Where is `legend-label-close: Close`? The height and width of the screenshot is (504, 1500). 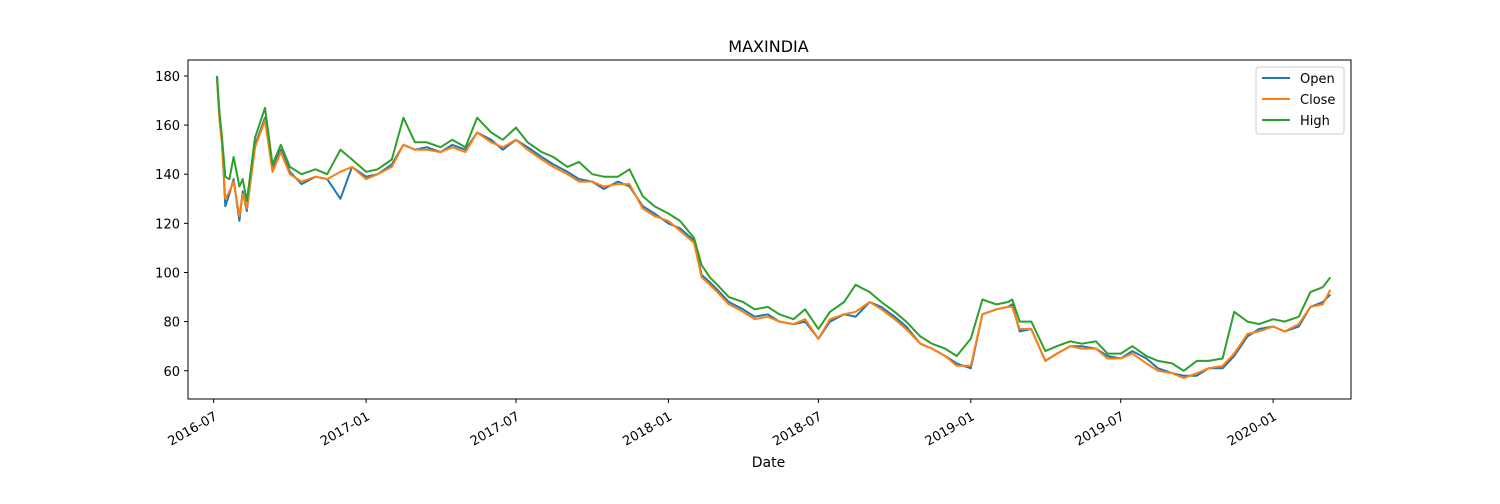 legend-label-close: Close is located at coordinates (1317, 100).